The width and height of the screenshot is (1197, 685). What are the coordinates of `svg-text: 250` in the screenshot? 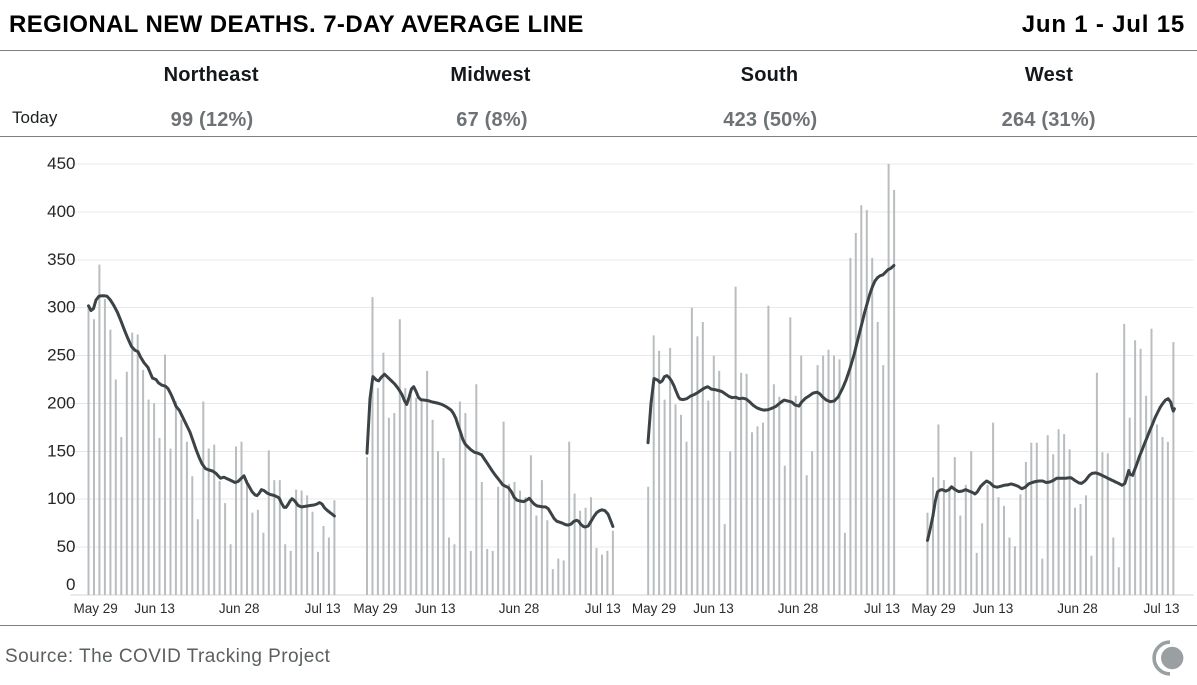 It's located at (61, 355).